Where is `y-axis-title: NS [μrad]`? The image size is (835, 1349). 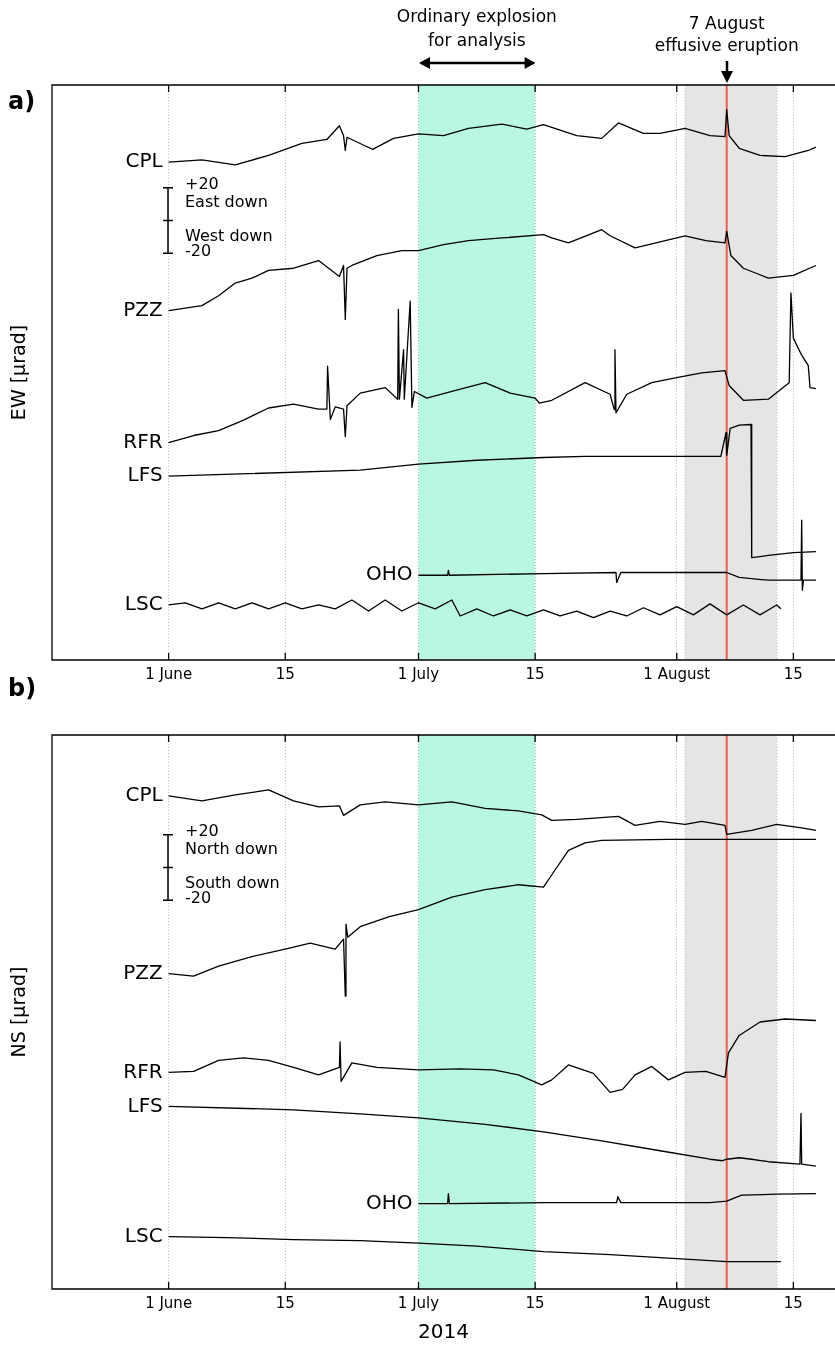
y-axis-title: NS [μrad] is located at coordinates (17, 1012).